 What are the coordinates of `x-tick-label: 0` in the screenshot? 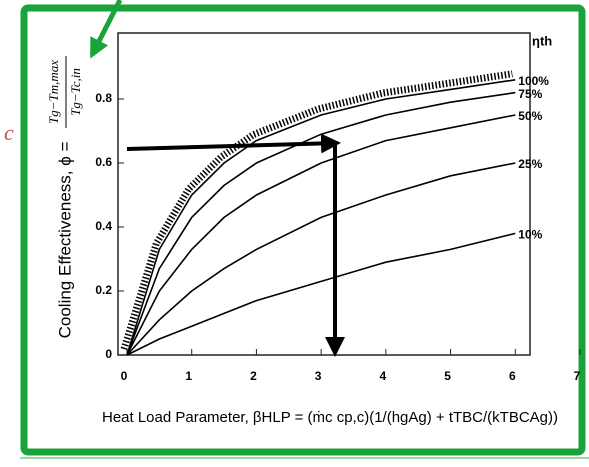 It's located at (124, 376).